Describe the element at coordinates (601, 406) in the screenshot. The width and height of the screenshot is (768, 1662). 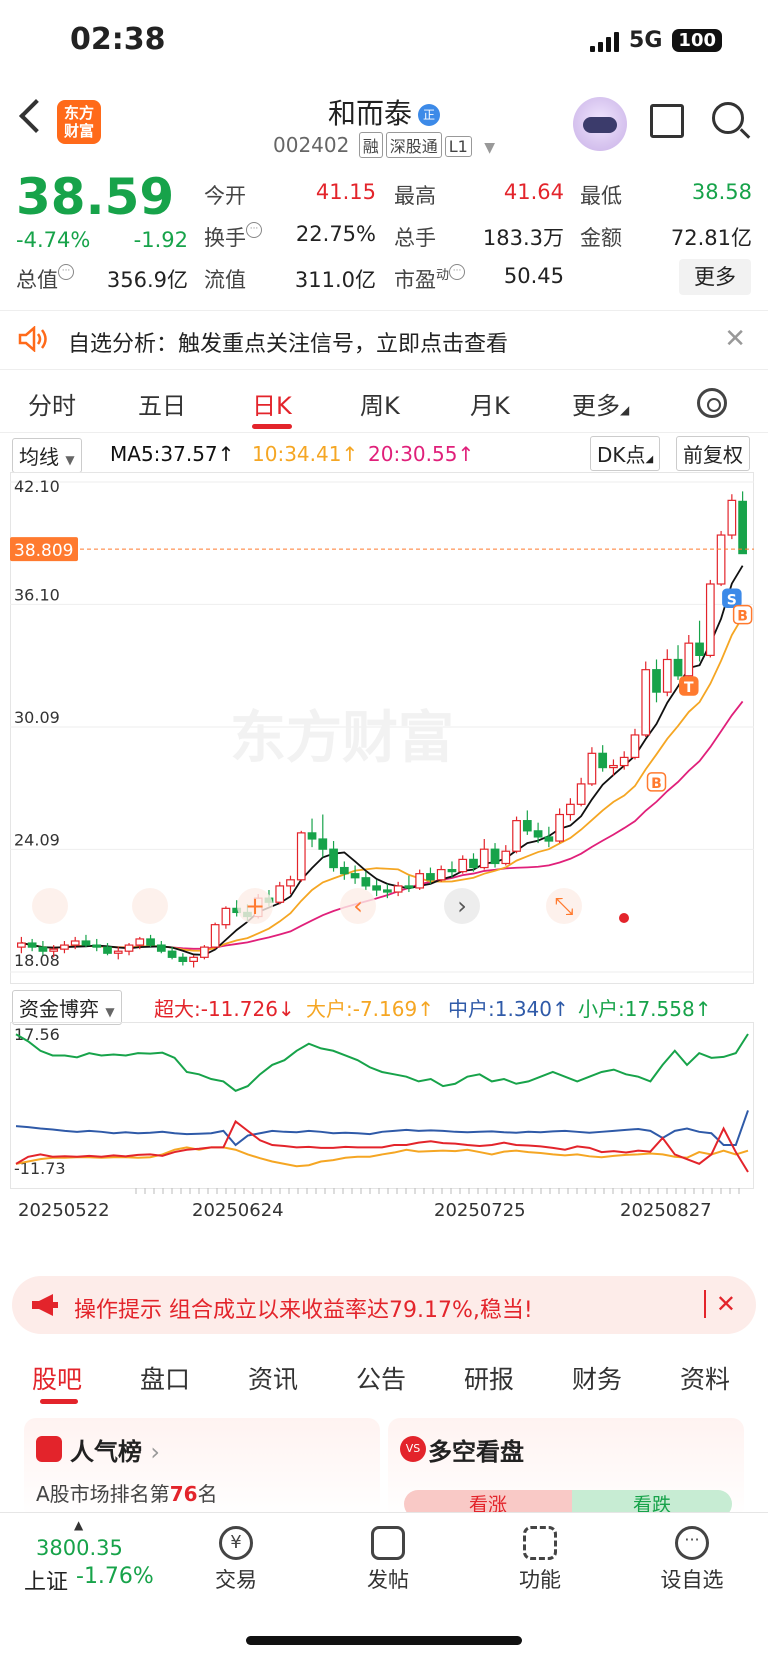
I see `tab-more: 更多◢` at that location.